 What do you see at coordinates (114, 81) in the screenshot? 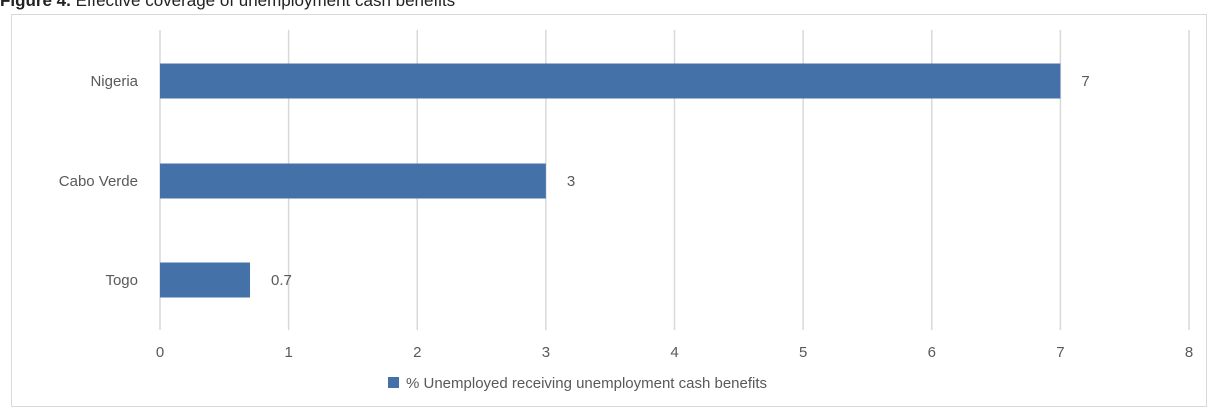
I see `category-label: Nigeria` at bounding box center [114, 81].